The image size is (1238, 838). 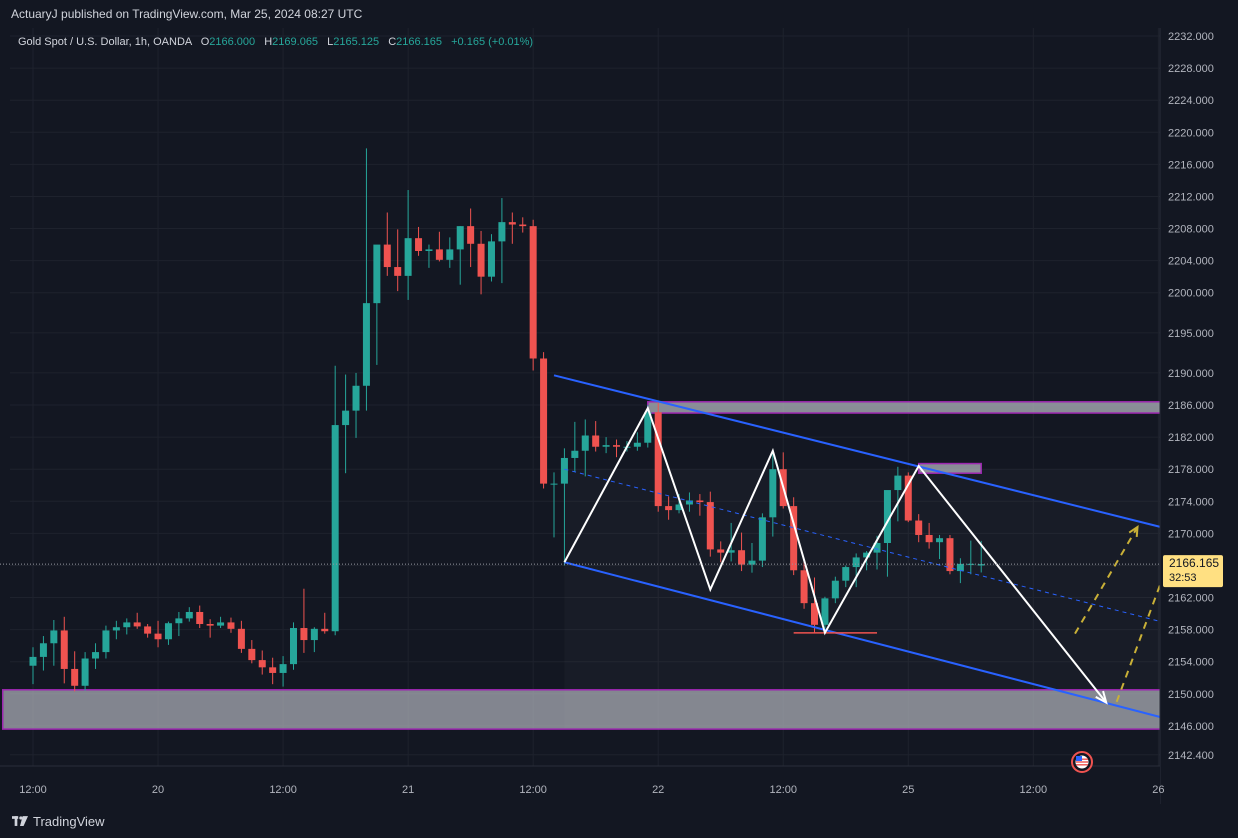 I want to click on time-tick-label: 21, so click(x=408, y=790).